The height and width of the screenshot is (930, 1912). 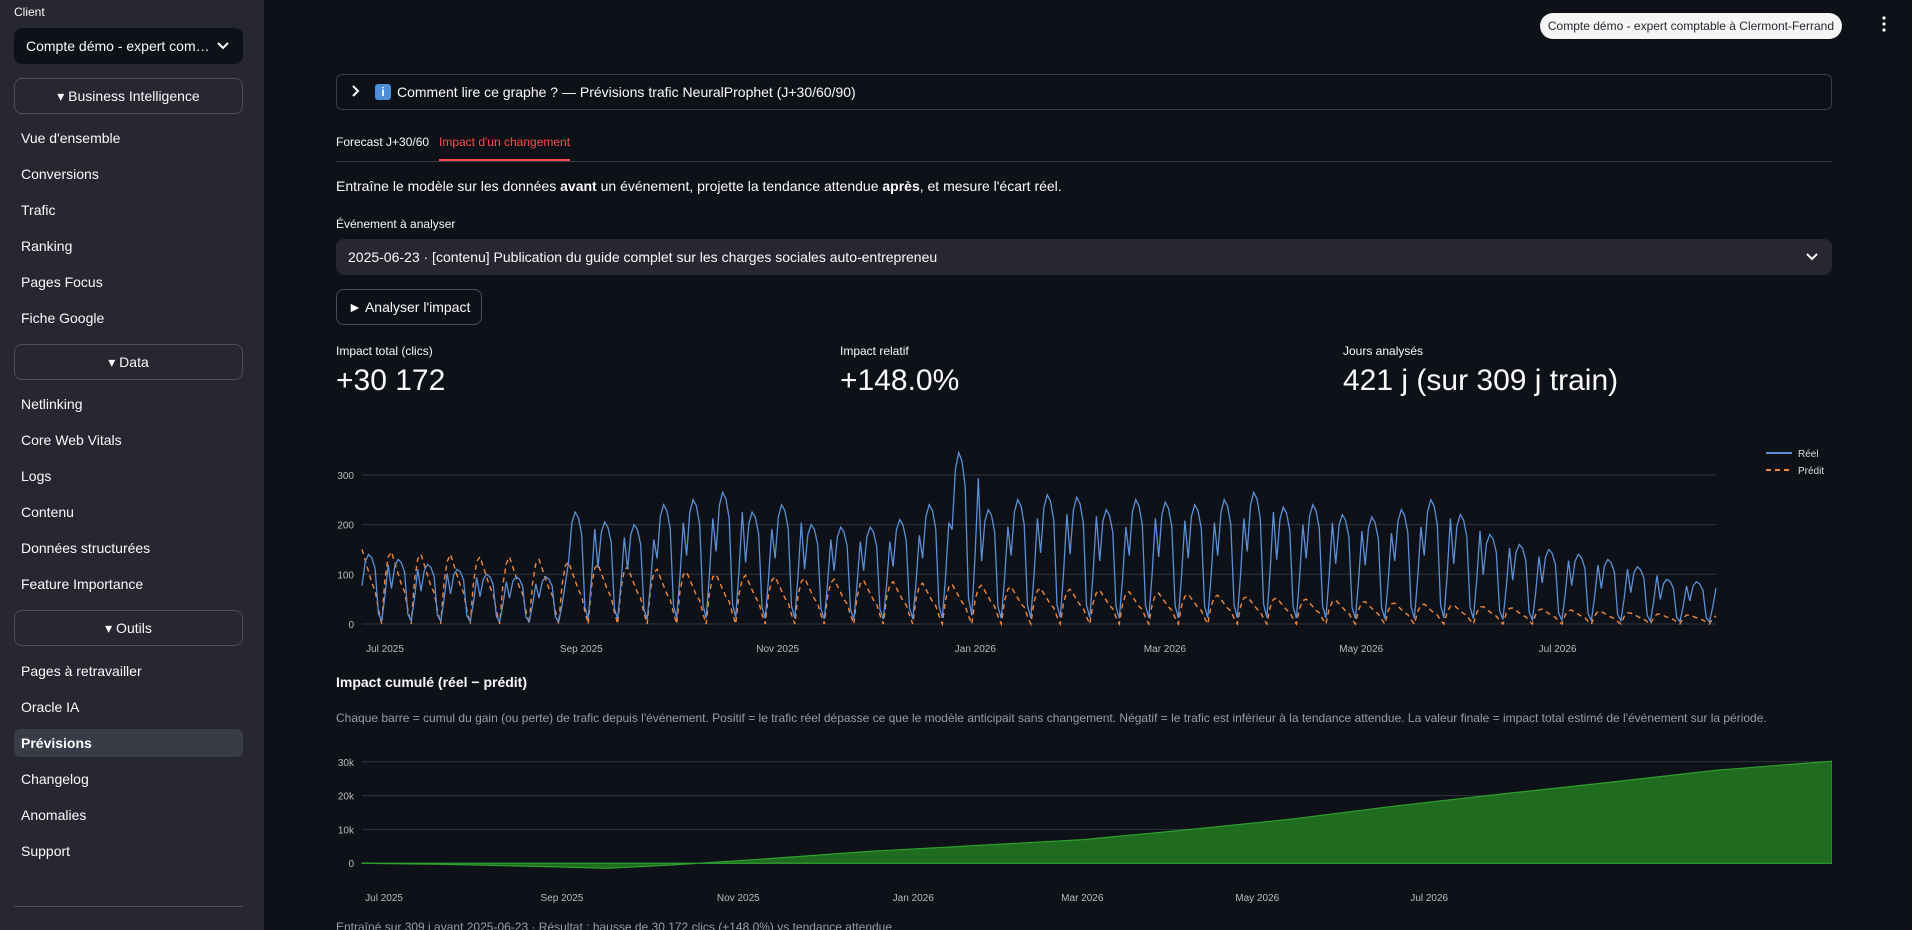 What do you see at coordinates (29, 12) in the screenshot?
I see `client-label: Client` at bounding box center [29, 12].